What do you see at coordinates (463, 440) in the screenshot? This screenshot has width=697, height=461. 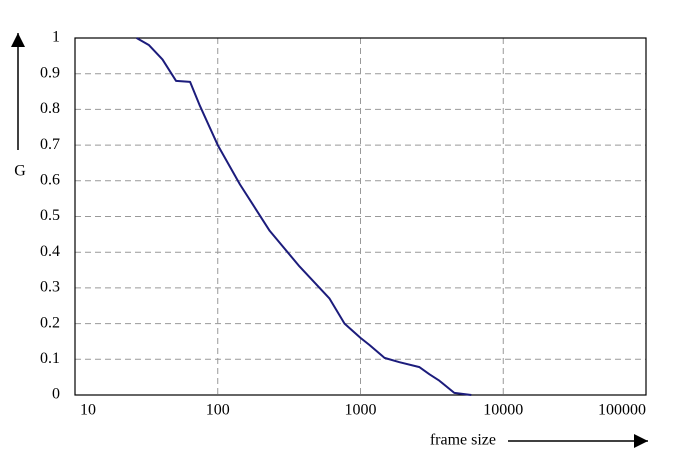 I see `x-axis-label: frame size` at bounding box center [463, 440].